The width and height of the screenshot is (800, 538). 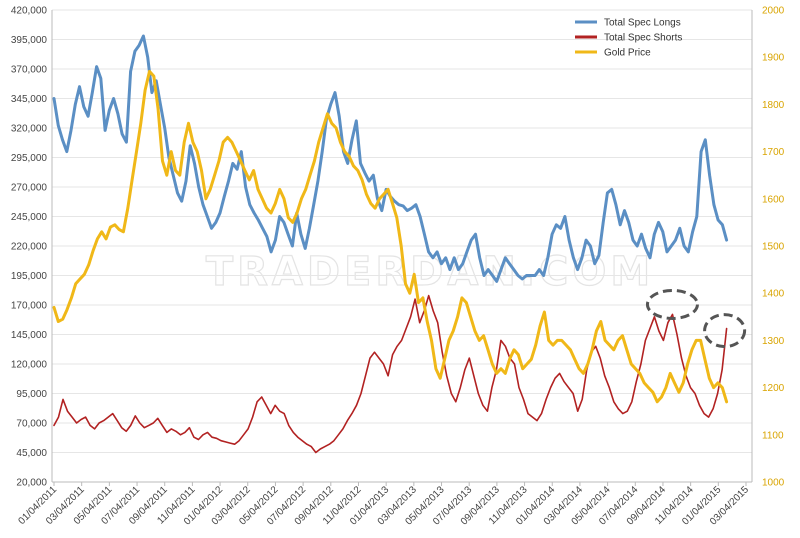 I want to click on left-tick-label: 20,000, so click(x=31, y=483).